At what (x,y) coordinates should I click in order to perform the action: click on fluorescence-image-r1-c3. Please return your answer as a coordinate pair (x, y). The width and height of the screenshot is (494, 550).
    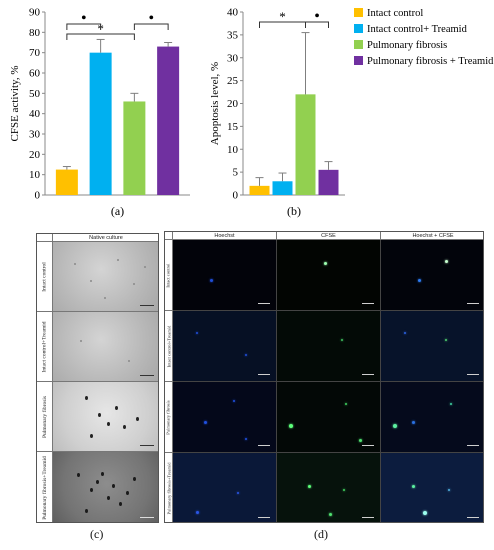
    Looking at the image, I should click on (432, 275).